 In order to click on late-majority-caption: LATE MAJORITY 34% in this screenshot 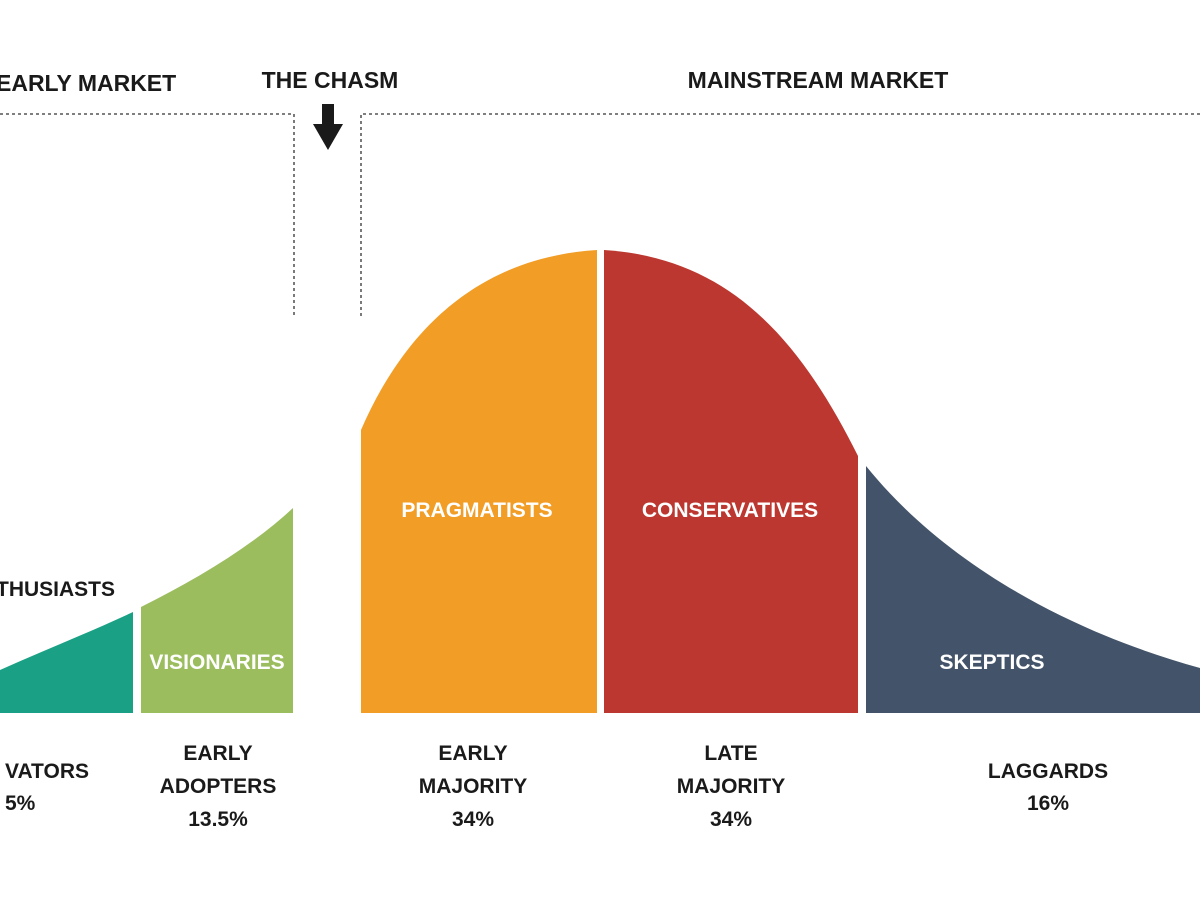, I will do `click(731, 786)`.